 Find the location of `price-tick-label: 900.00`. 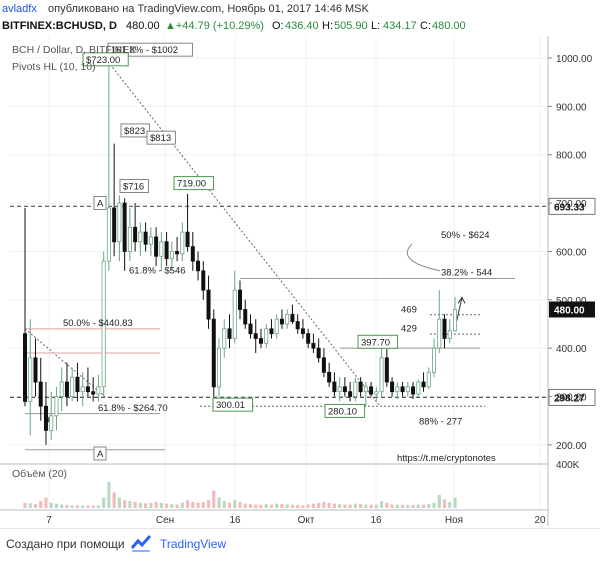

price-tick-label: 900.00 is located at coordinates (571, 107).